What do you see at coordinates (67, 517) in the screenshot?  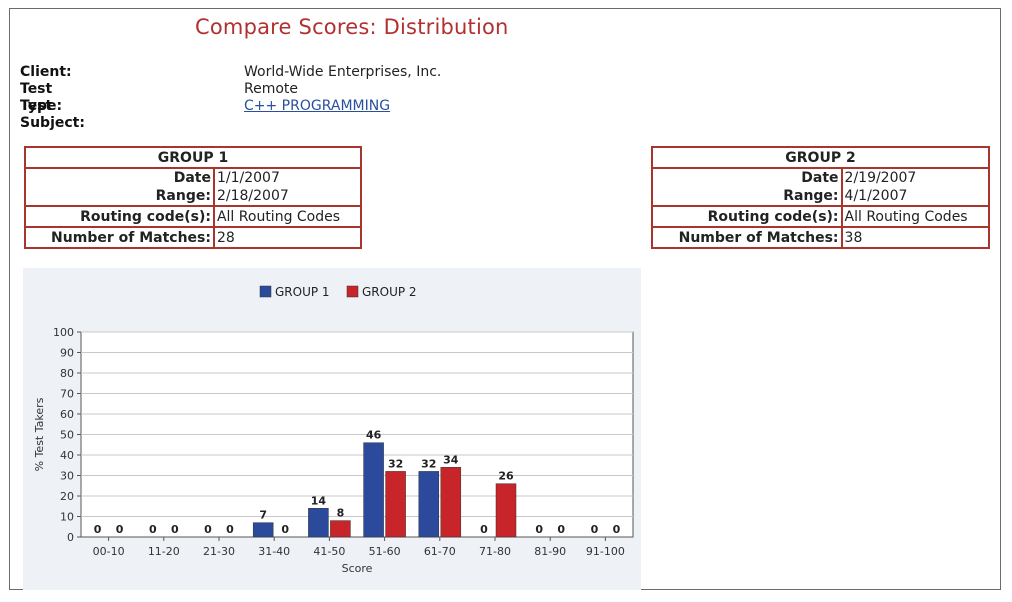 I see `y-tick-label: 10` at bounding box center [67, 517].